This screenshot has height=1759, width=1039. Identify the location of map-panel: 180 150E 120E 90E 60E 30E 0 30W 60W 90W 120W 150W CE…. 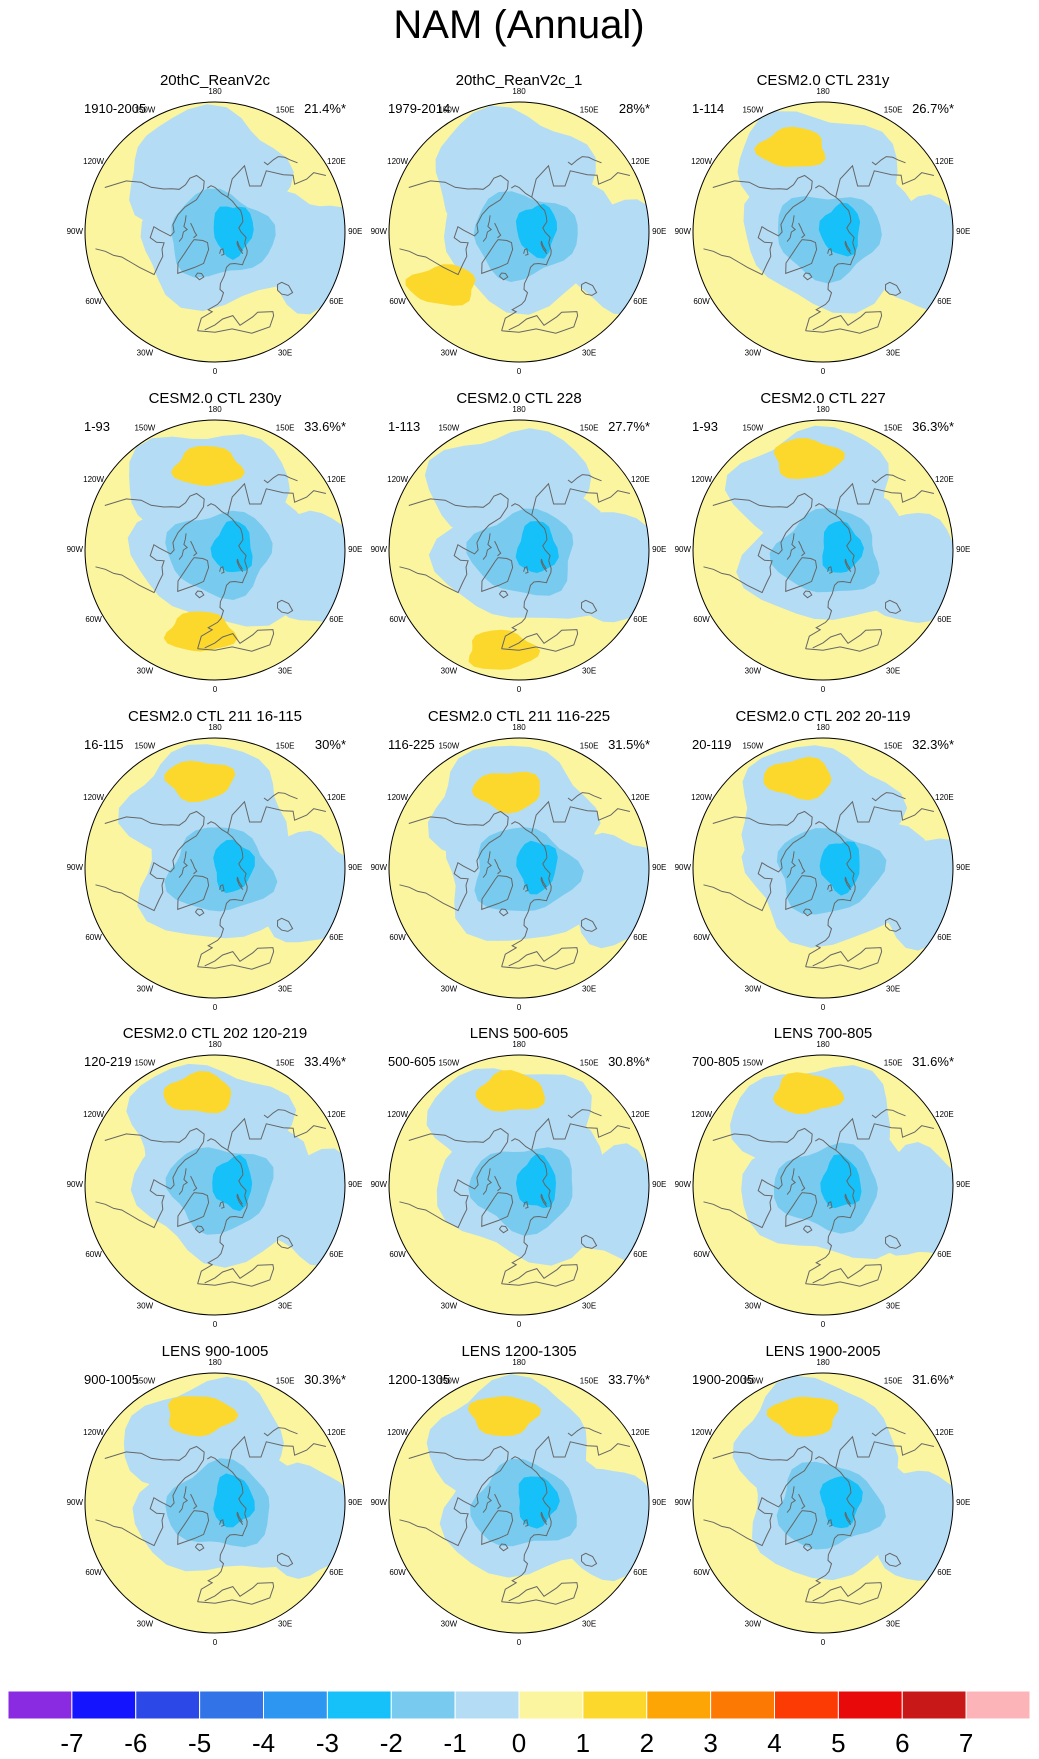
(215, 860).